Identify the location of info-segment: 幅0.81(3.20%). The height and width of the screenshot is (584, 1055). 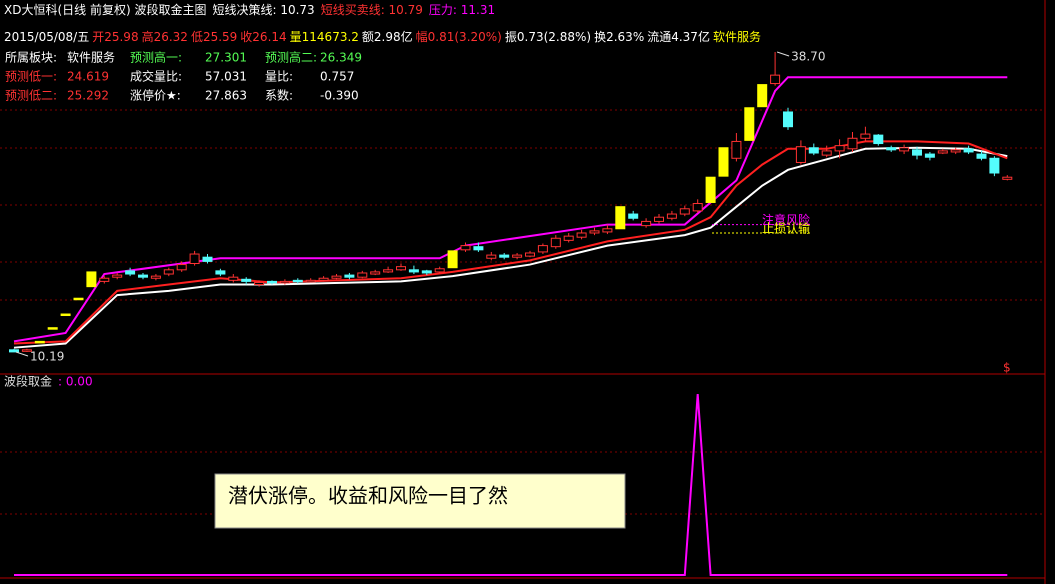
(459, 36).